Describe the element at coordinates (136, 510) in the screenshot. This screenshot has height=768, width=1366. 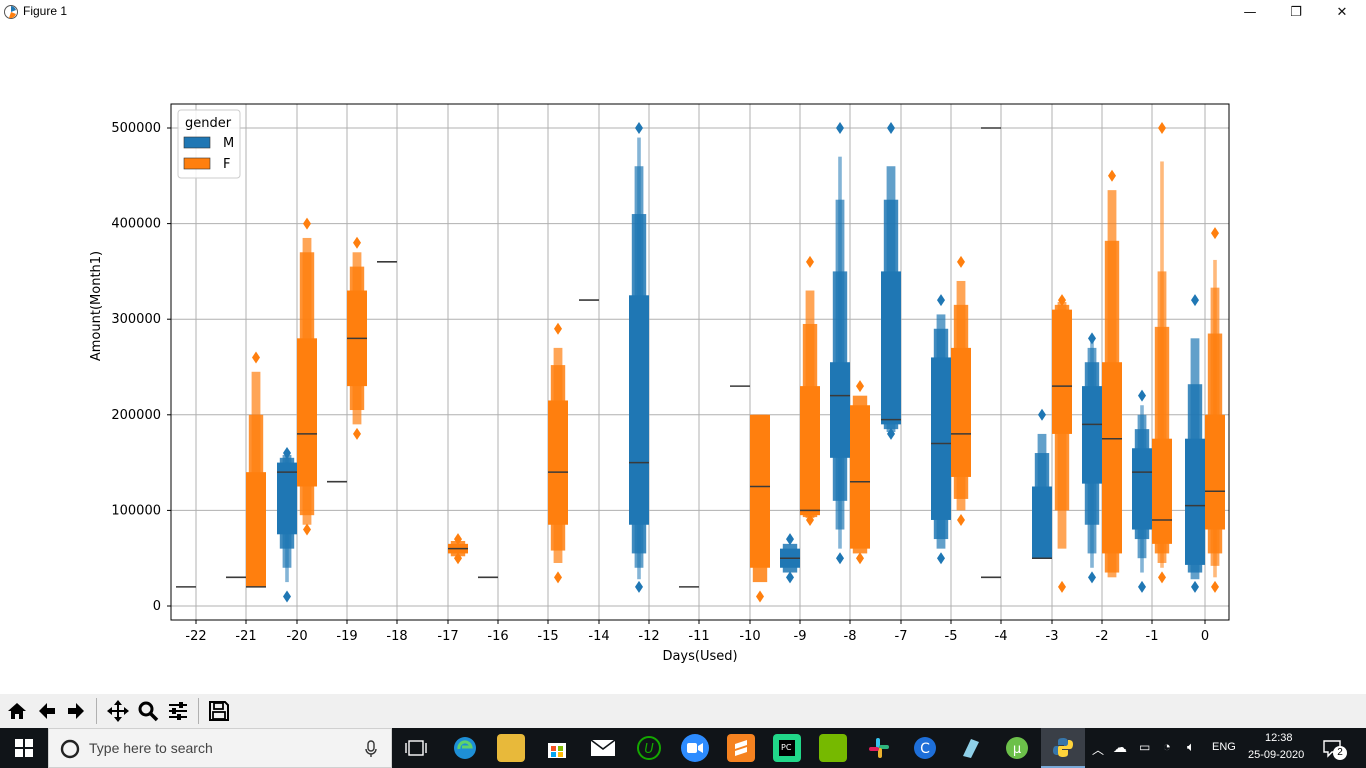
I see `y-tick-label: 100000` at that location.